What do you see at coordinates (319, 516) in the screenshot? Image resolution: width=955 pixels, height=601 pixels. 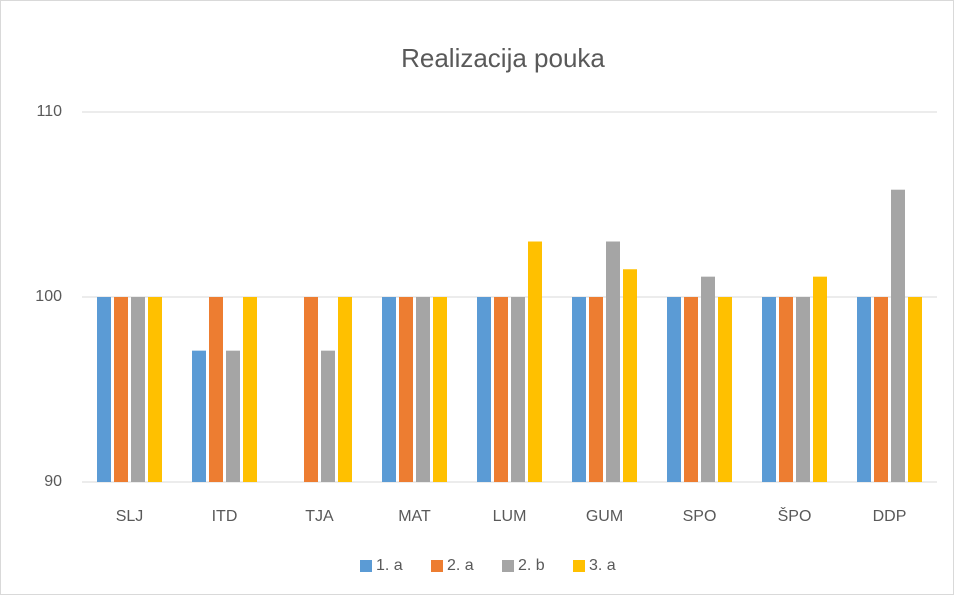 I see `x-tick-label: TJA` at bounding box center [319, 516].